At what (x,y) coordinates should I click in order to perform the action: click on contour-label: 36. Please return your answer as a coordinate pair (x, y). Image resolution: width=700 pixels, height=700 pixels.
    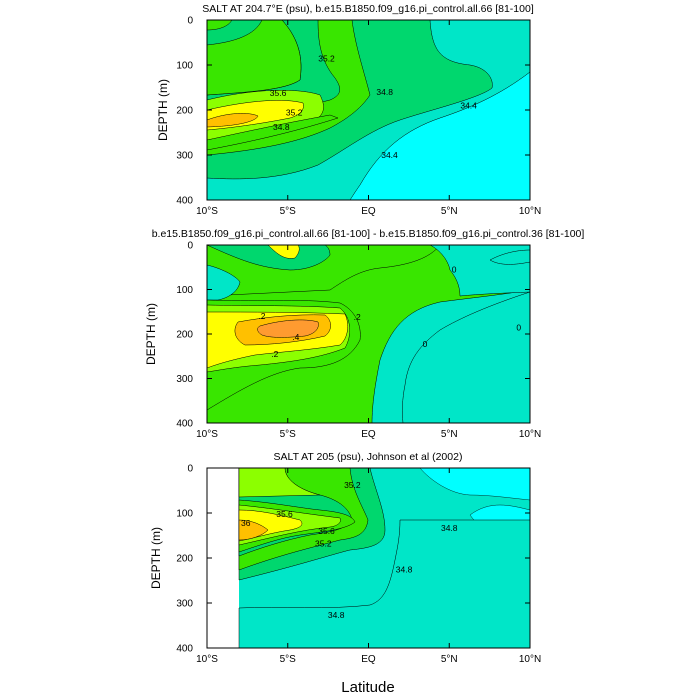
    Looking at the image, I should click on (246, 523).